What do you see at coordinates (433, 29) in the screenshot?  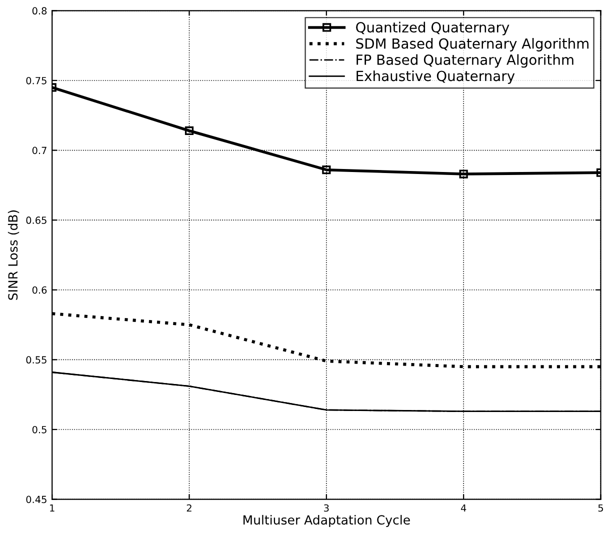 I see `legend-label: Quantized Quaternary` at bounding box center [433, 29].